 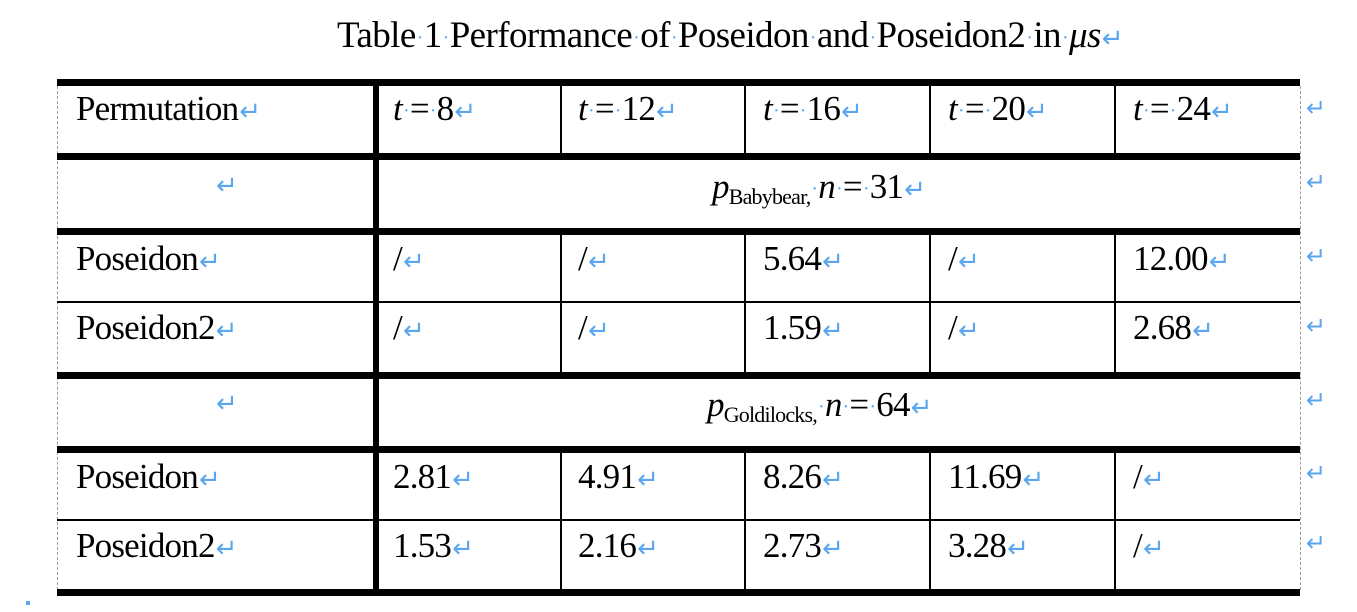 What do you see at coordinates (678, 156) in the screenshot?
I see `rule-header-bottom` at bounding box center [678, 156].